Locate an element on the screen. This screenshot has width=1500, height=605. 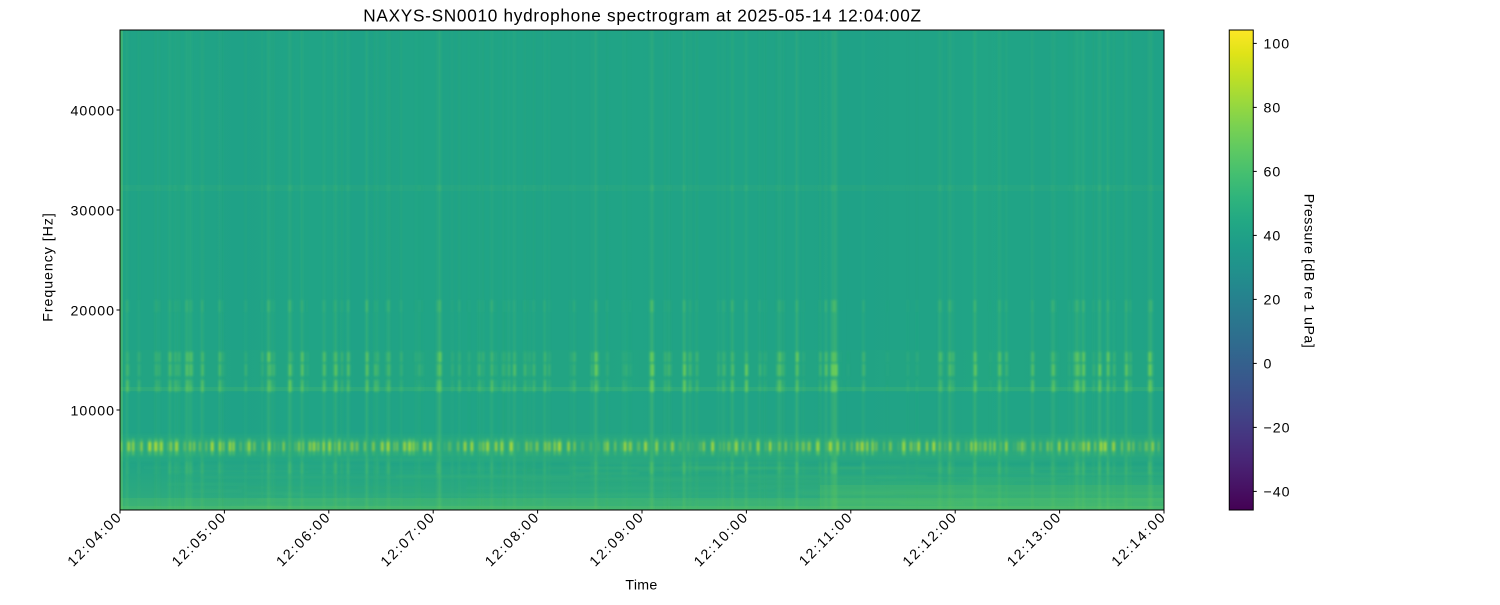
svg-text: 10000 is located at coordinates (93, 412).